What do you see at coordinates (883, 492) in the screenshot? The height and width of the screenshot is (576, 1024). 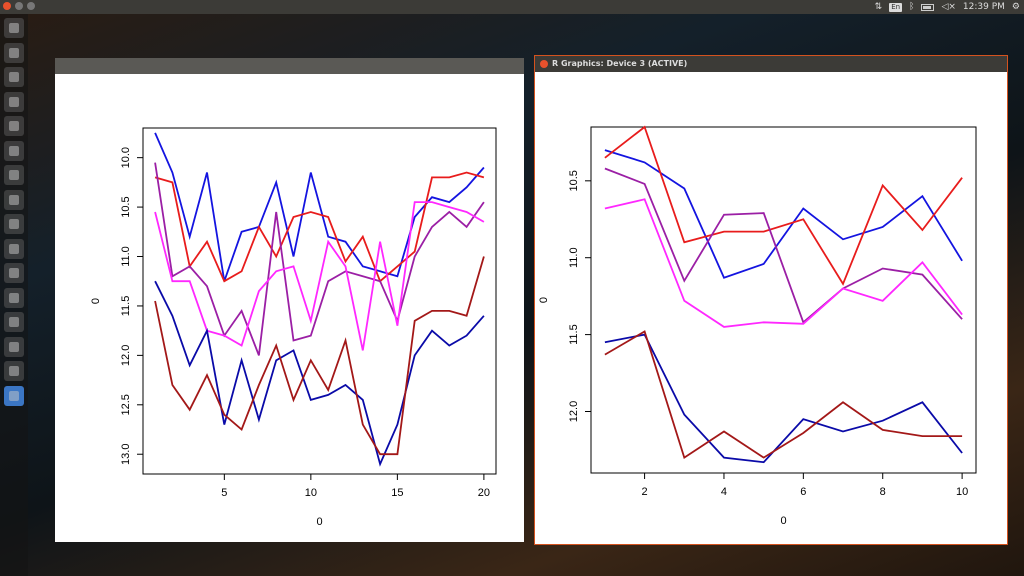 I see `x-tick-label: 8` at bounding box center [883, 492].